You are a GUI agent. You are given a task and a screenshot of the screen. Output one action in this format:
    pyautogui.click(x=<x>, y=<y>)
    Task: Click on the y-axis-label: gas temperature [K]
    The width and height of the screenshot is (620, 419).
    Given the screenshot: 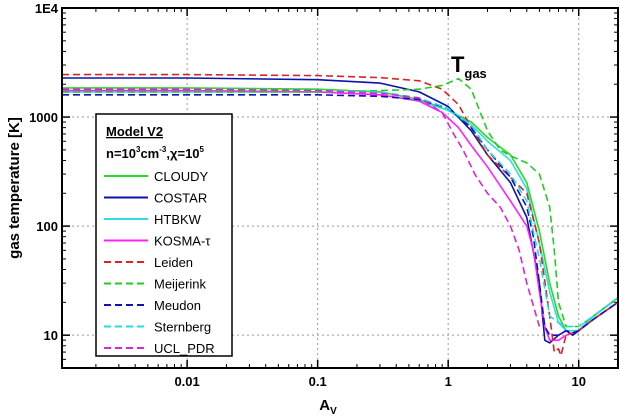 What is the action you would take?
    pyautogui.click(x=14, y=188)
    